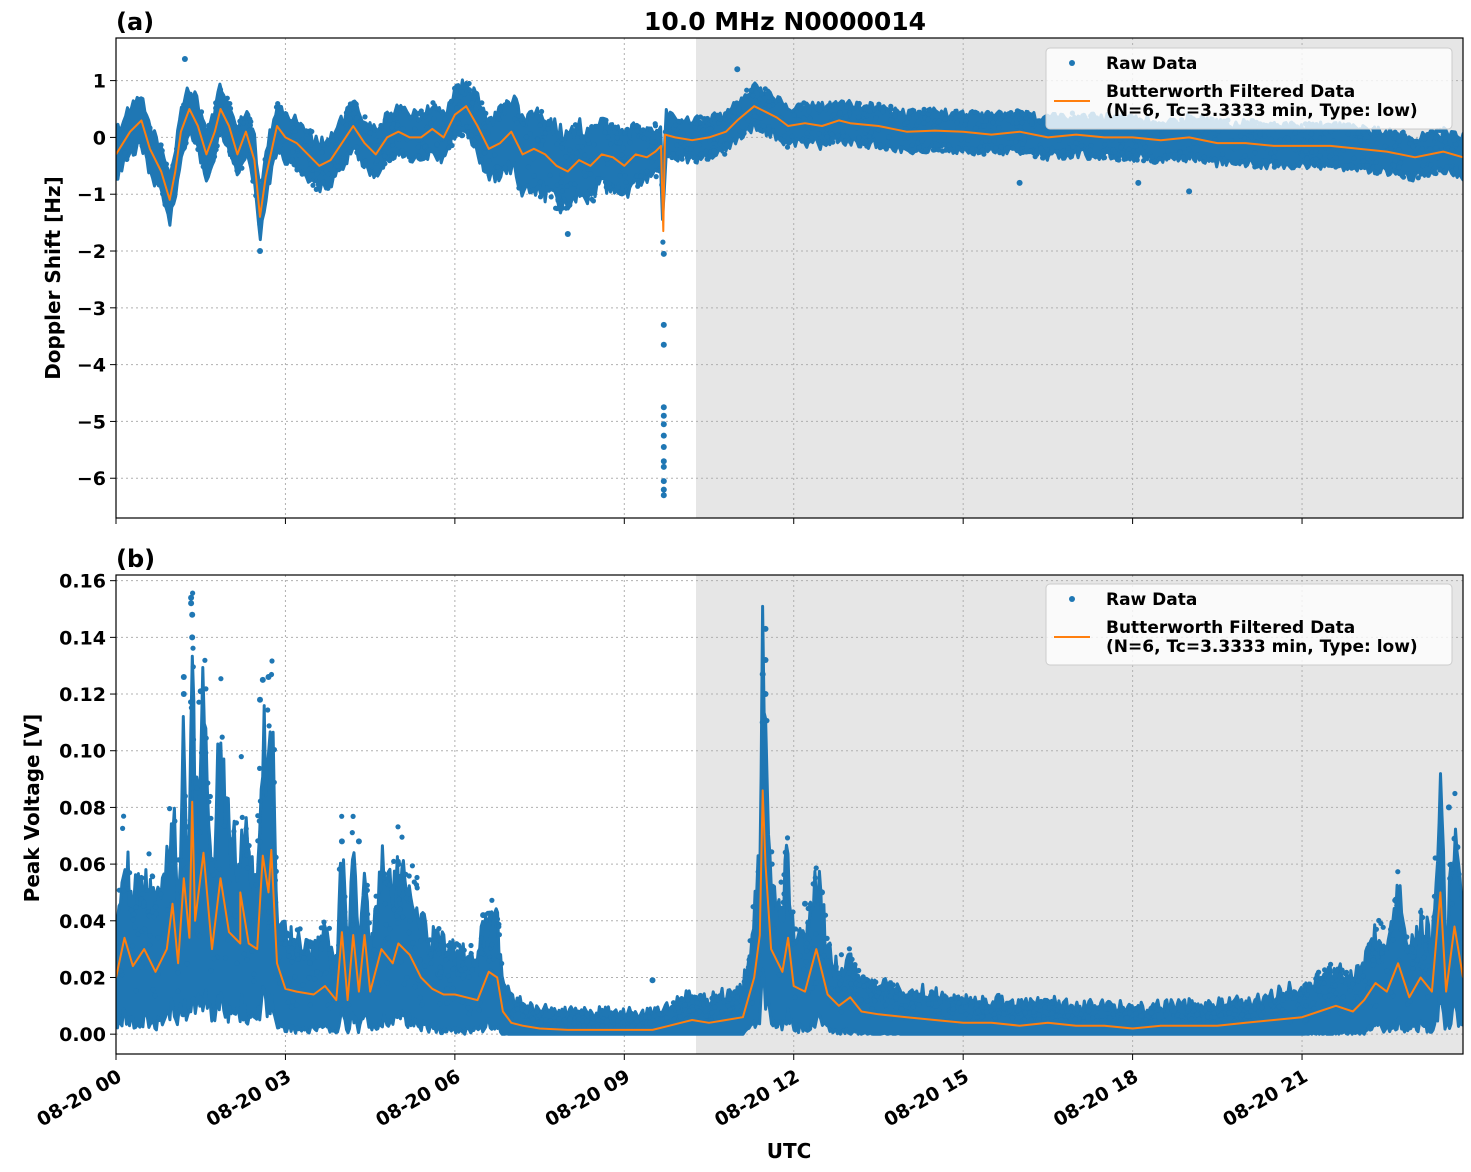  I want to click on panel-b-y-axis-label: Peak Voltage [V], so click(32, 808).